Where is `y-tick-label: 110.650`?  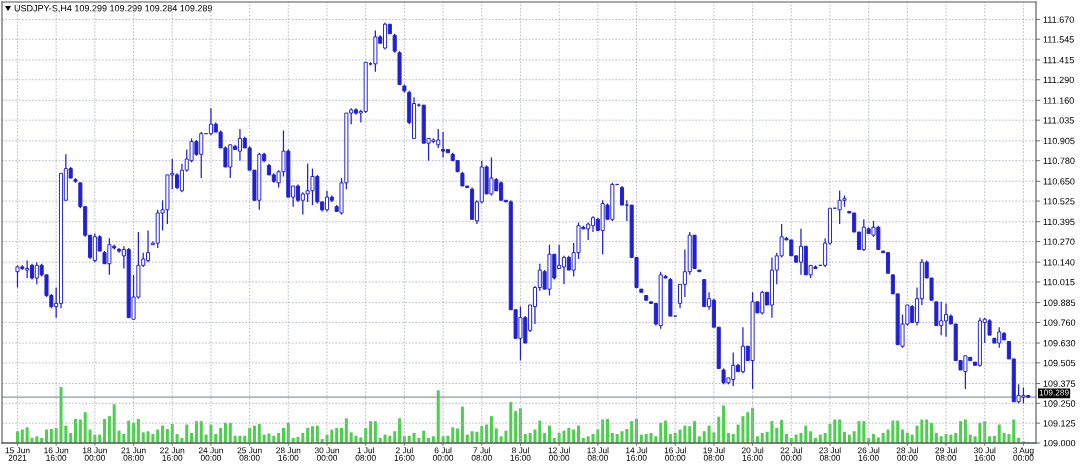 y-tick-label: 110.650 is located at coordinates (1059, 181).